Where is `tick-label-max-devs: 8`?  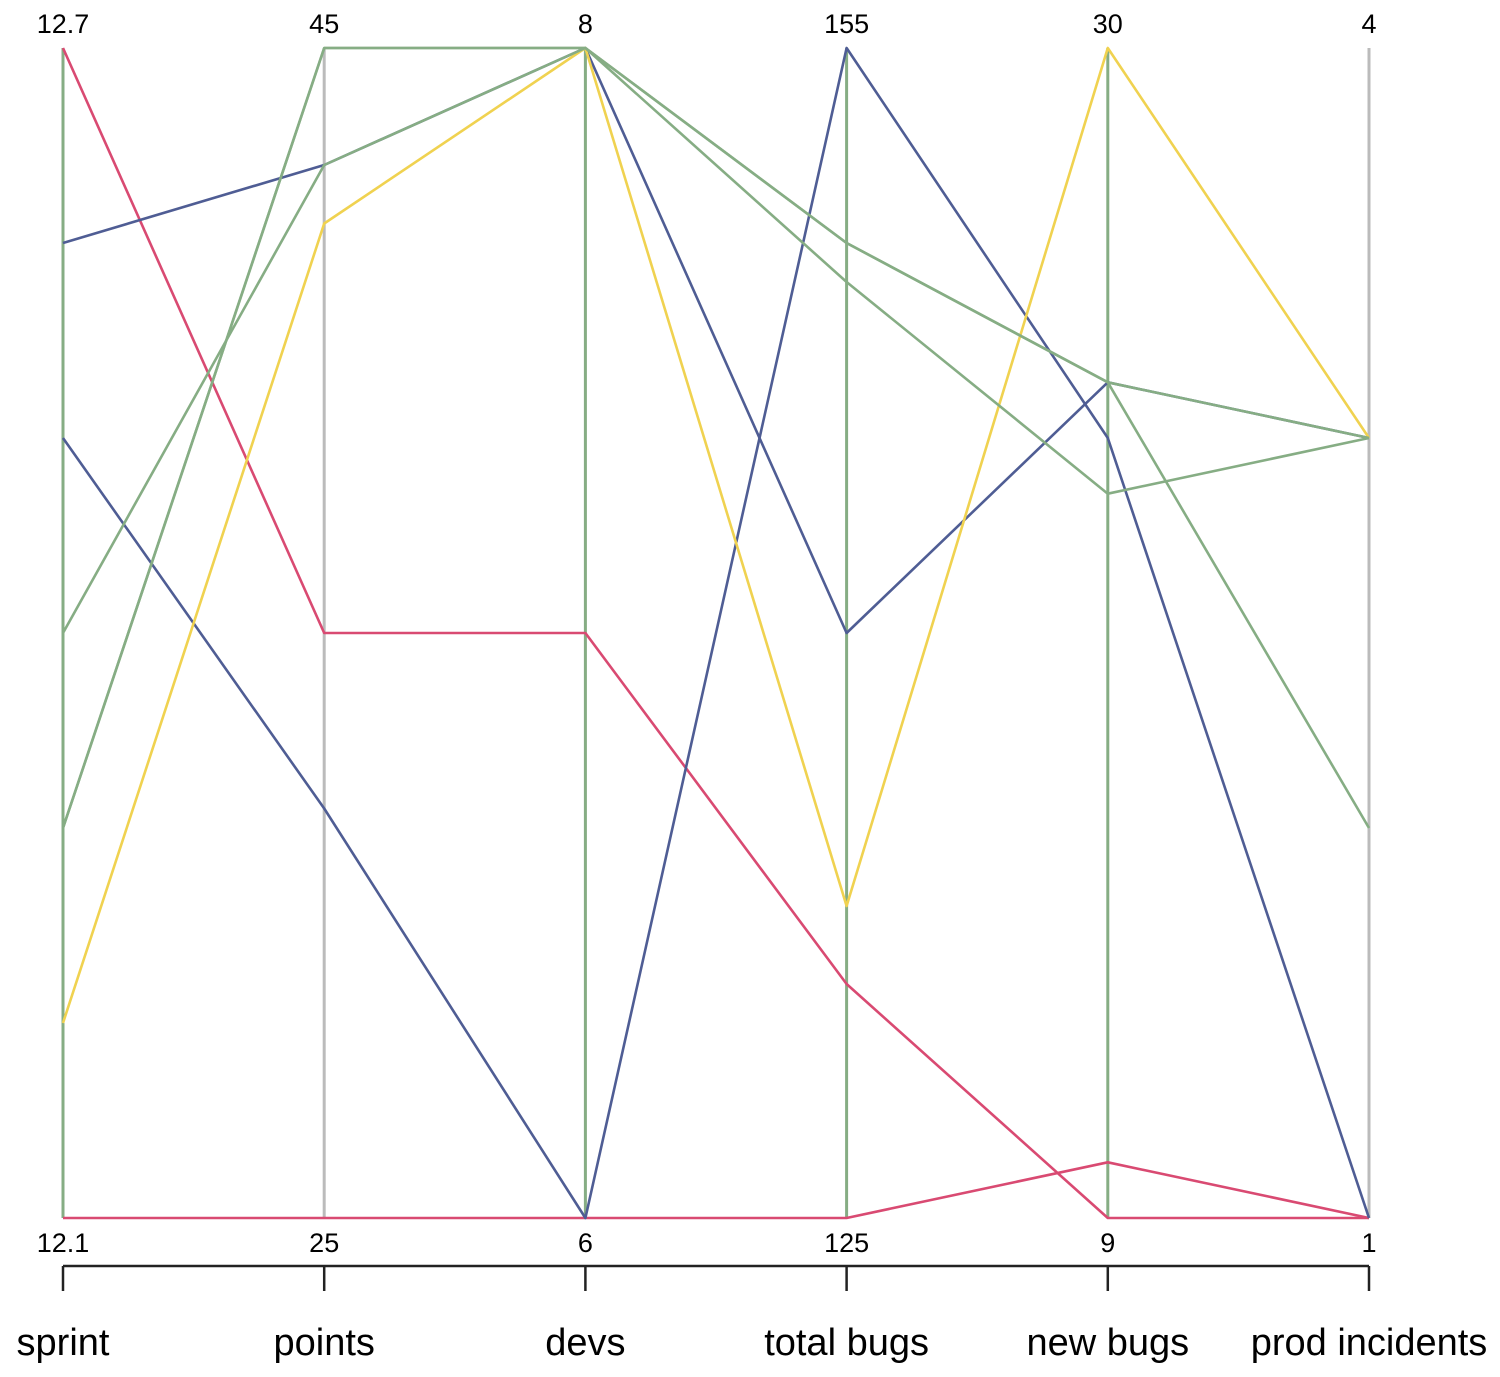 tick-label-max-devs: 8 is located at coordinates (585, 24).